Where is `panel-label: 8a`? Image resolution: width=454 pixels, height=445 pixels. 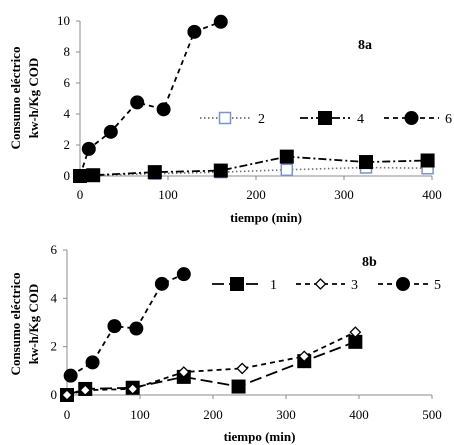
panel-label: 8a is located at coordinates (365, 45).